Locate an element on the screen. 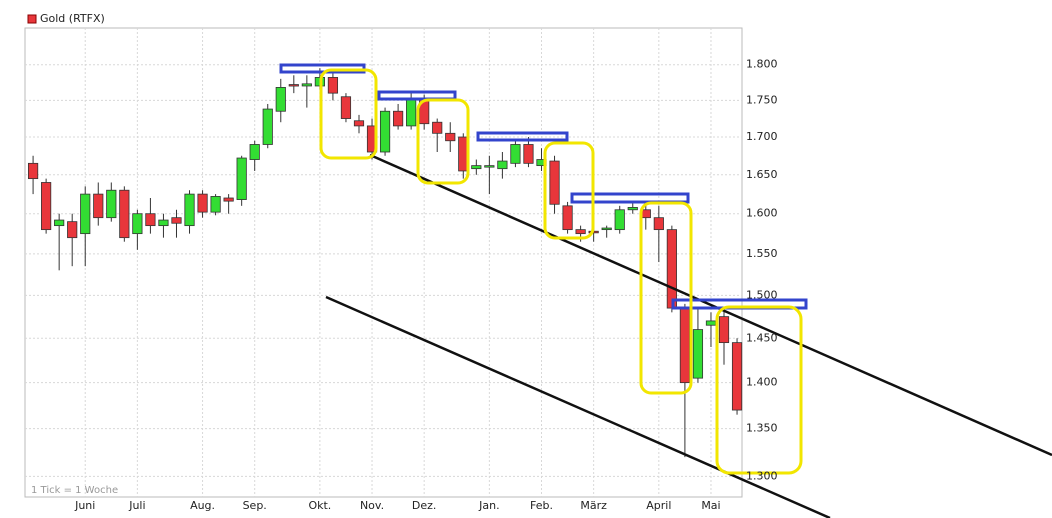 The height and width of the screenshot is (518, 1052). x-tick-label: Jan. is located at coordinates (488, 505).